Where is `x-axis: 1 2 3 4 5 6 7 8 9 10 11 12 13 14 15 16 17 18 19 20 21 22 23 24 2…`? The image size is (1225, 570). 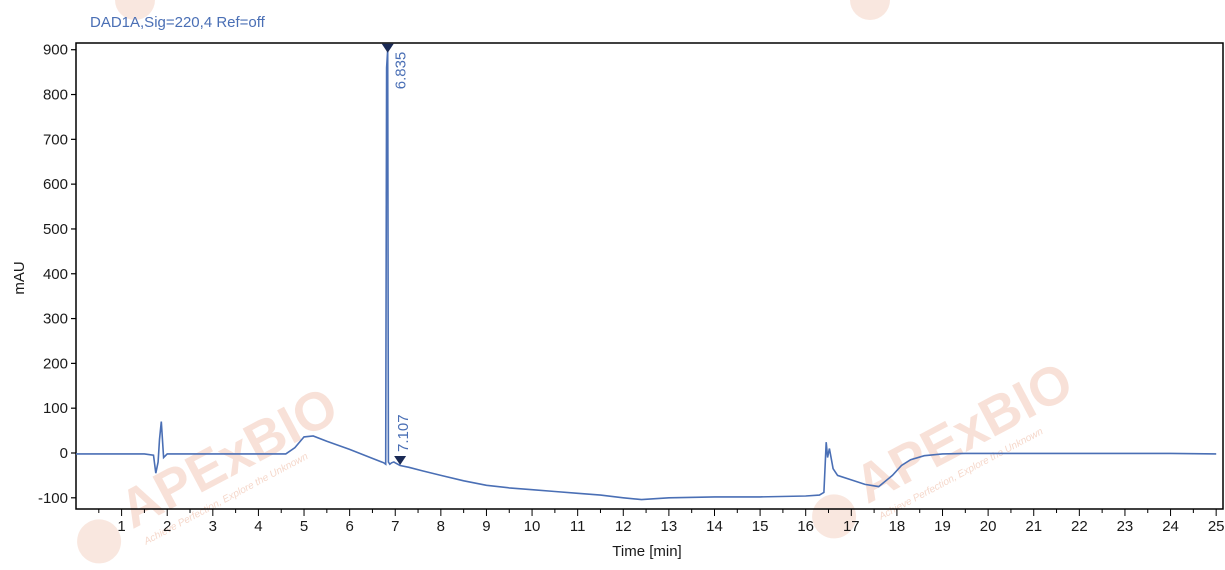 x-axis: 1 2 3 4 5 6 7 8 9 10 11 12 13 14 15 16 17 18 19 20 21 22 23 24 2… is located at coordinates (661, 522).